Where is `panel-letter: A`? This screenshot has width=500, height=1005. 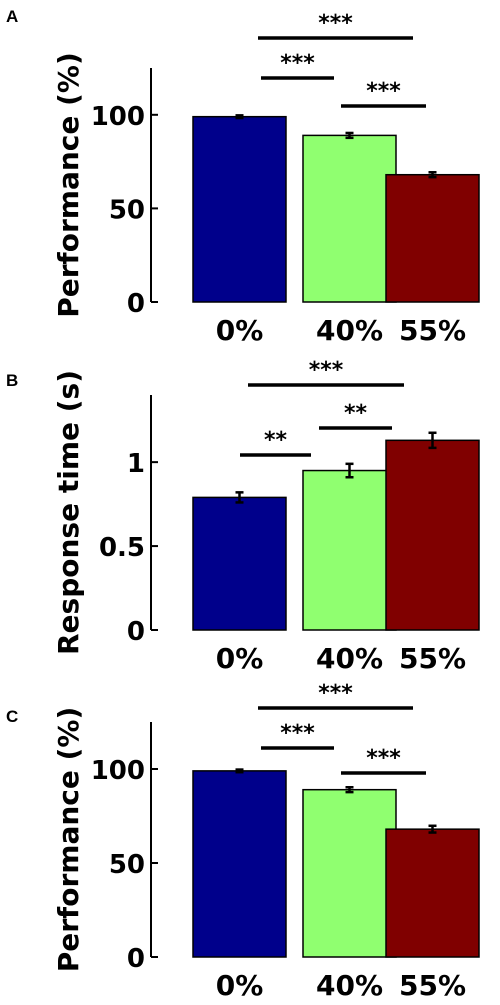 panel-letter: A is located at coordinates (12, 16).